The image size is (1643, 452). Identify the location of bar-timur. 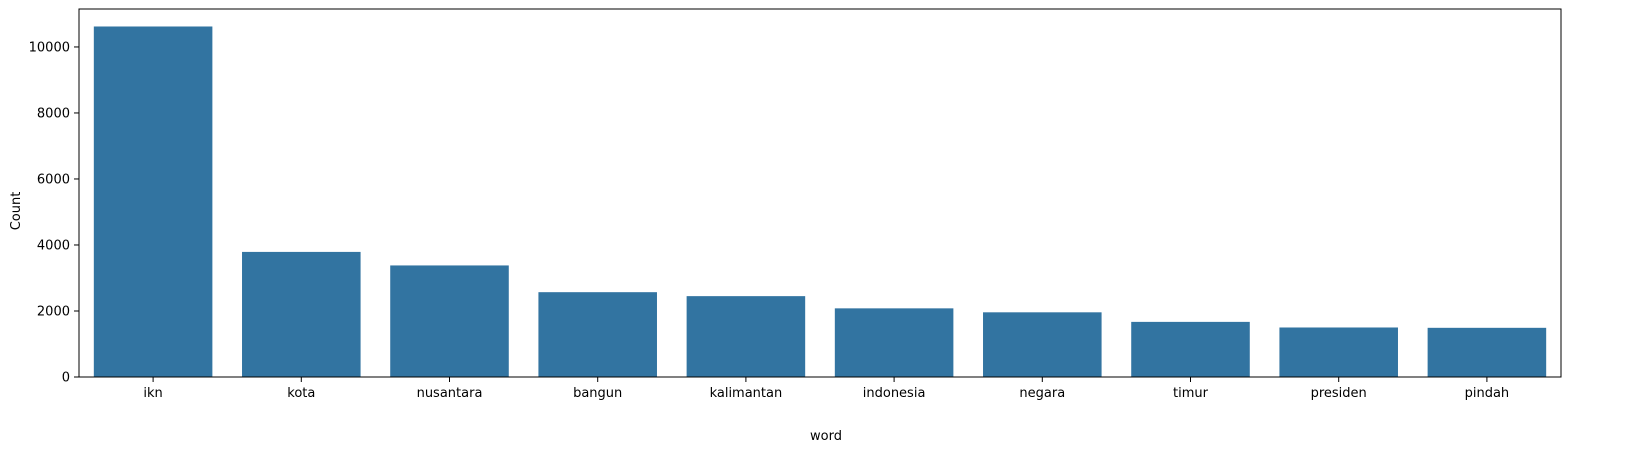
(1190, 349).